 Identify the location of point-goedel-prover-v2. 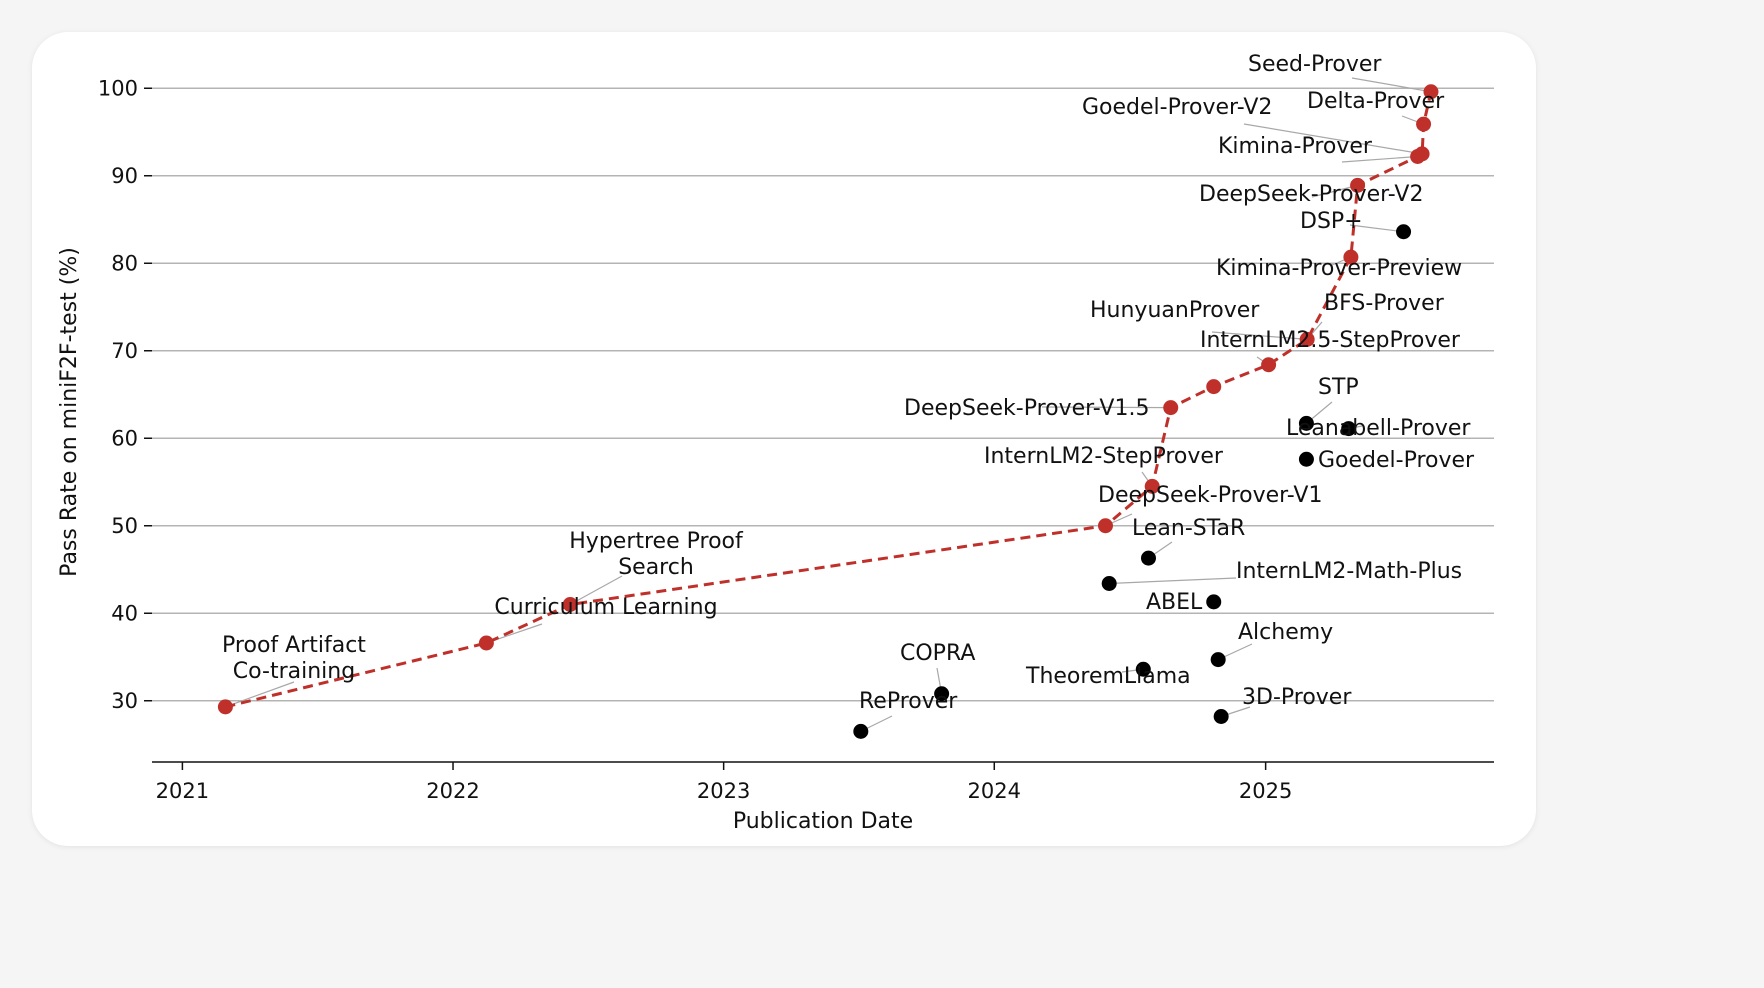
(1422, 154).